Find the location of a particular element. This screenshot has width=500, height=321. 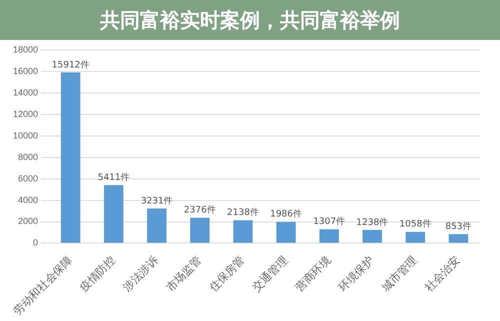

data-label: 2376件 is located at coordinates (200, 210).